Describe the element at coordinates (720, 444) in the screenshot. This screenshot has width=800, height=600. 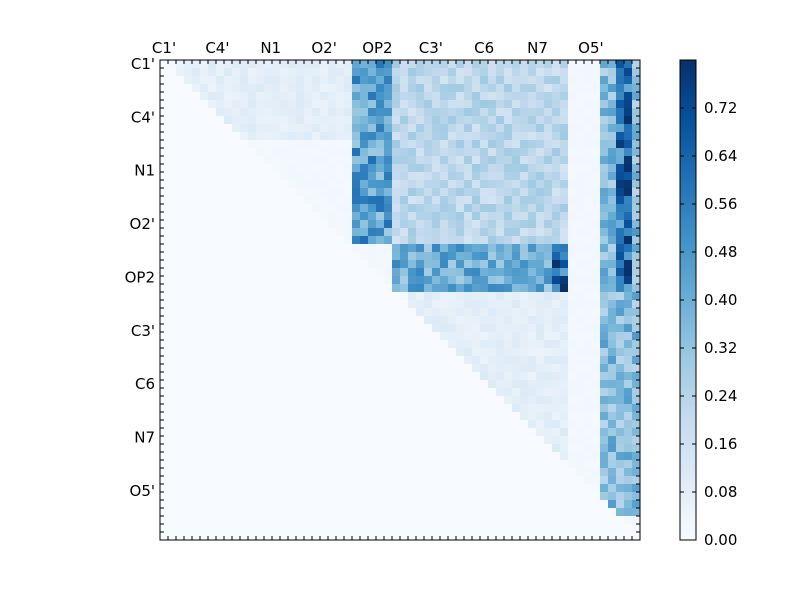
I see `colorbar-tick-label: 0.16` at that location.